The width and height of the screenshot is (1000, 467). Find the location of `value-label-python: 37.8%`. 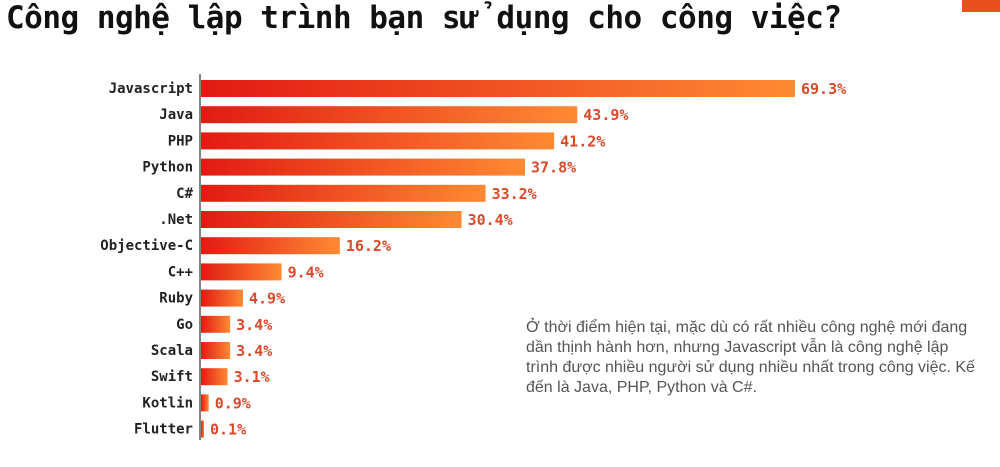

value-label-python: 37.8% is located at coordinates (553, 168).